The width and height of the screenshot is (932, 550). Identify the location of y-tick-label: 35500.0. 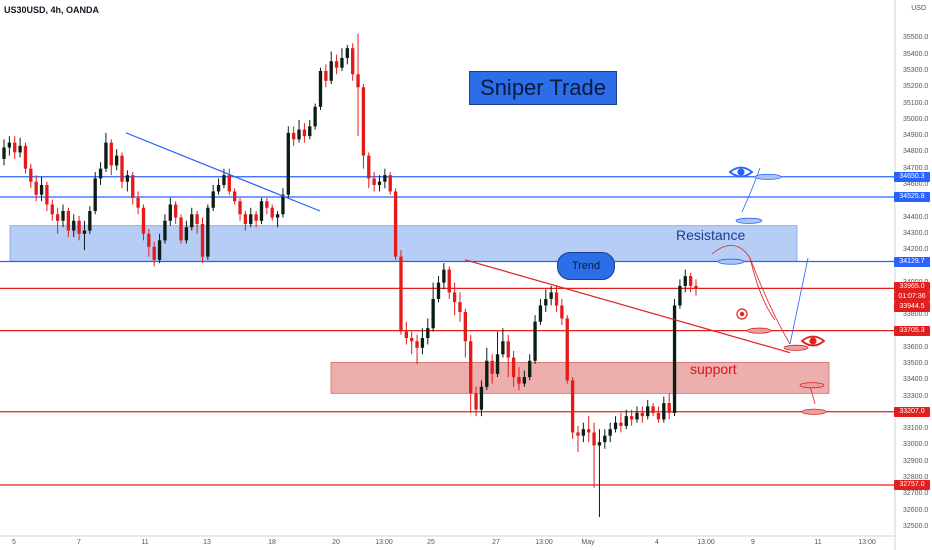
(916, 38).